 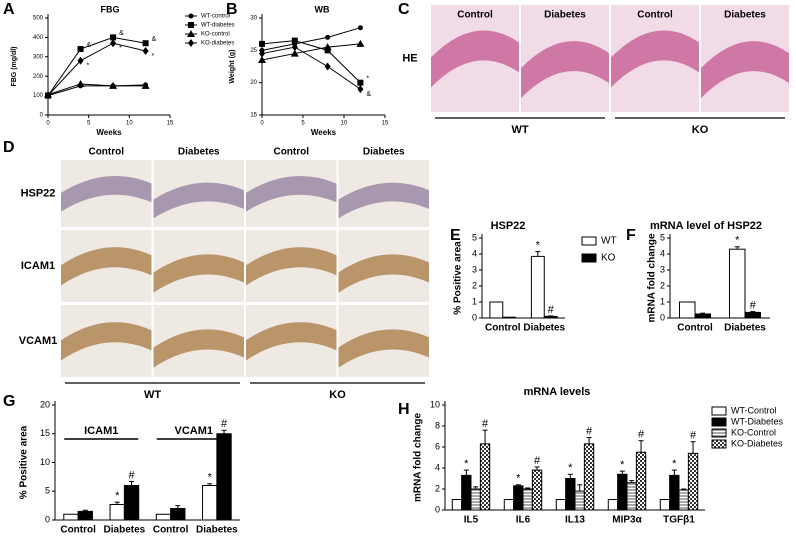 I want to click on x-tick-label: IL13, so click(x=575, y=520).